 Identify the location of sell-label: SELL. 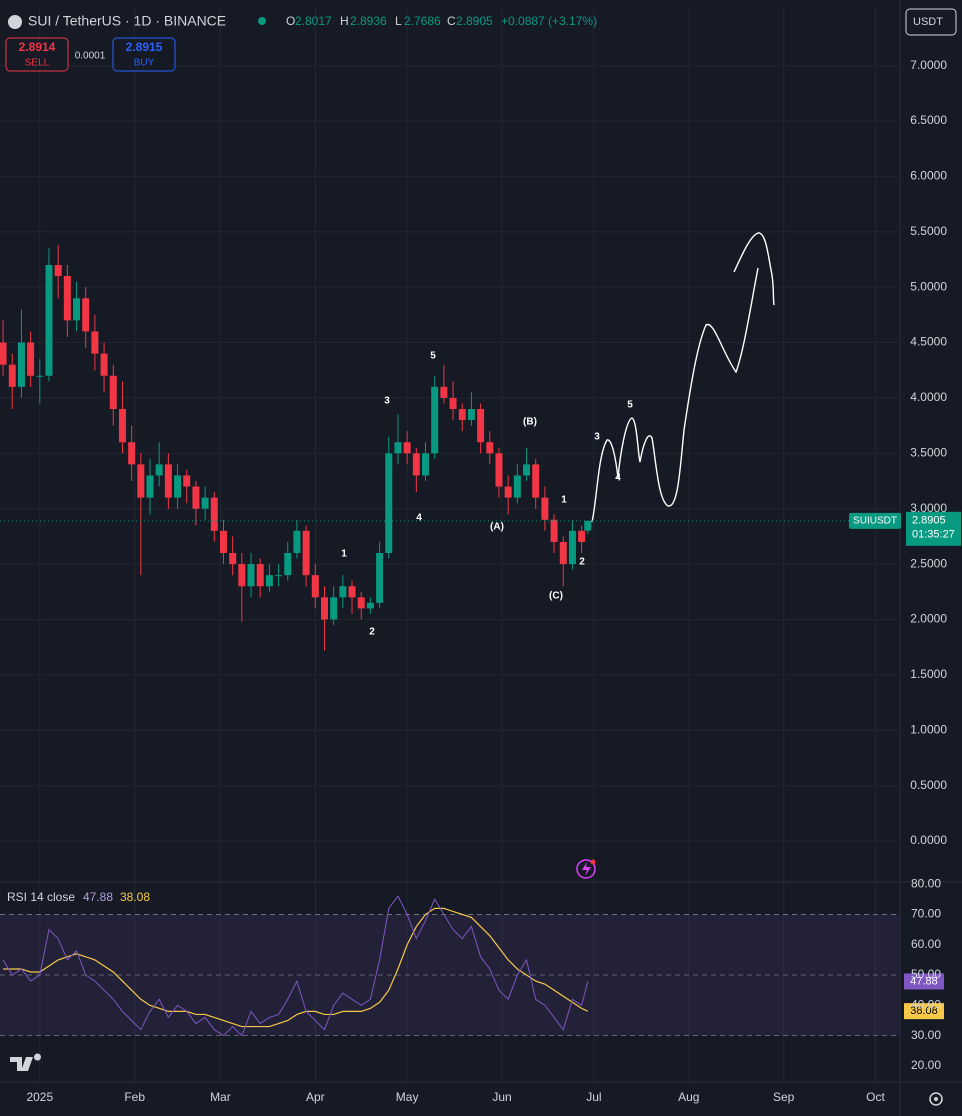
(37, 63).